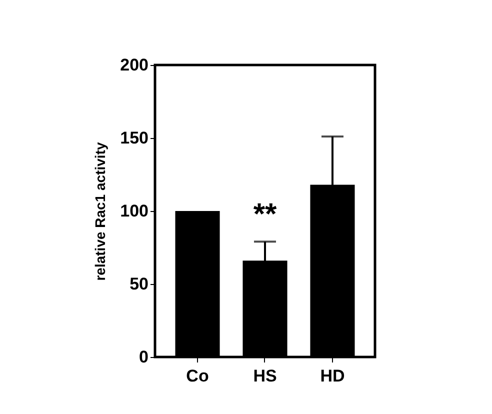  Describe the element at coordinates (134, 65) in the screenshot. I see `y-tick-label: 200` at that location.